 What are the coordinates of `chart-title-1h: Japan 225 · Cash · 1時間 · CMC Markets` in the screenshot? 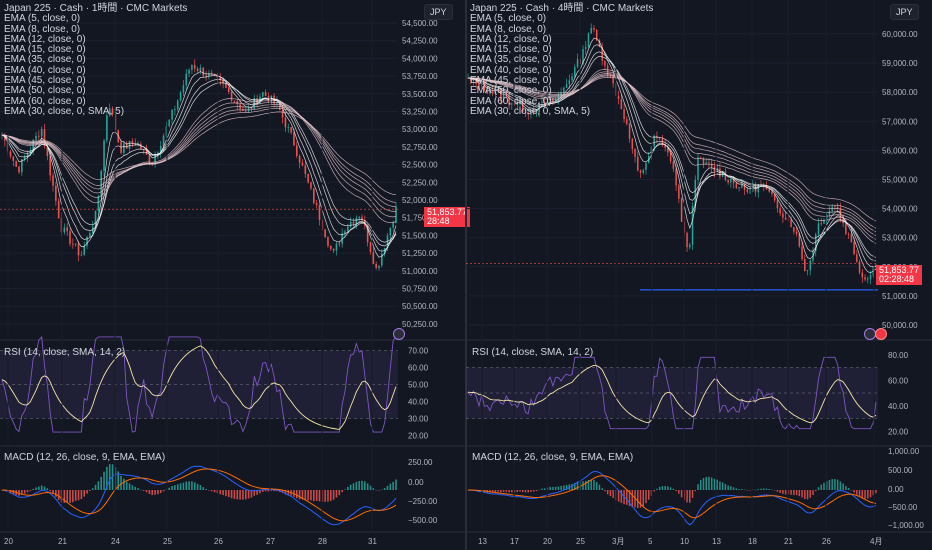 It's located at (96, 8).